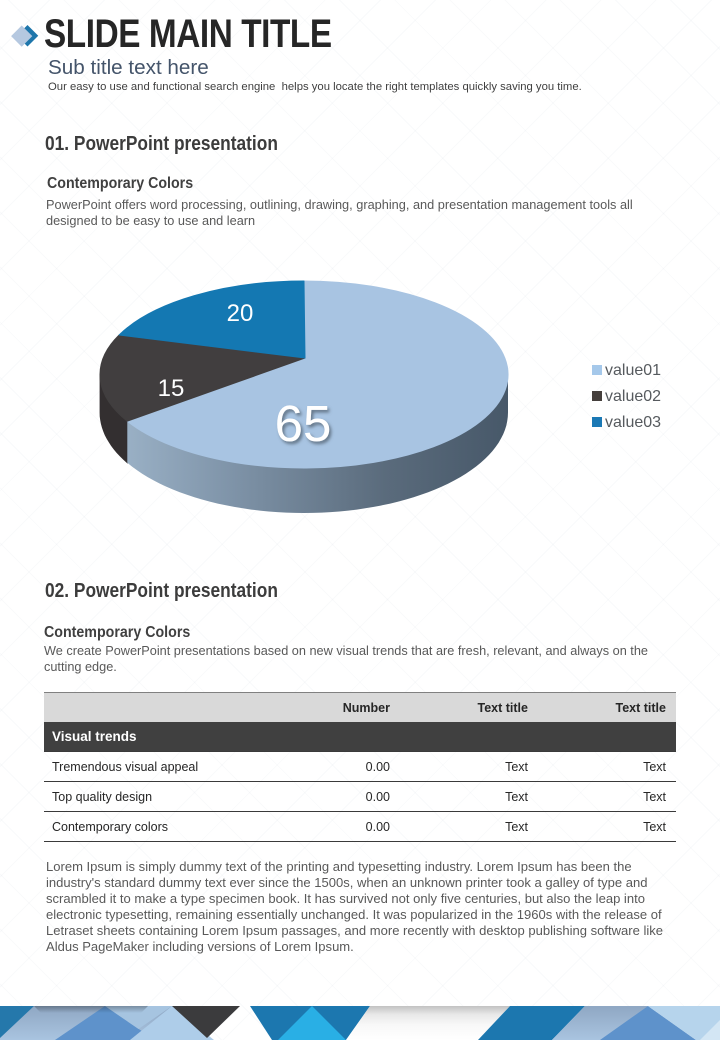 Image resolution: width=720 pixels, height=1040 pixels. What do you see at coordinates (240, 313) in the screenshot?
I see `svg-text: 20` at bounding box center [240, 313].